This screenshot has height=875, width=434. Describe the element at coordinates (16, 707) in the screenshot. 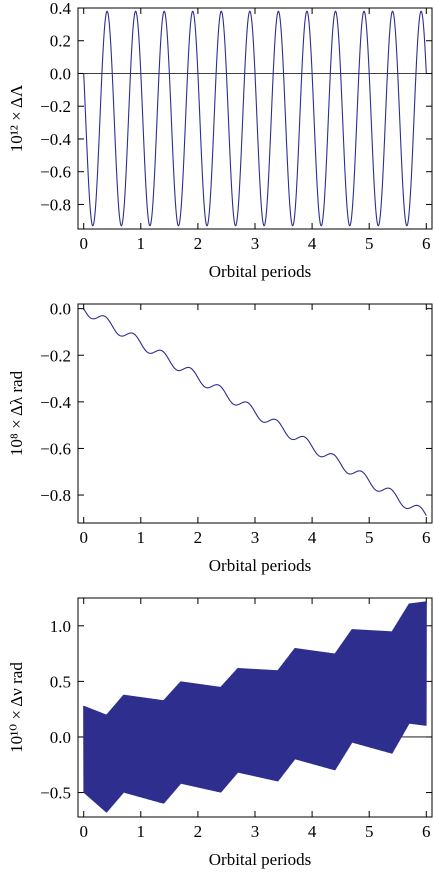

I see `y-axis-label: 10¹⁰ × Δν rad` at that location.